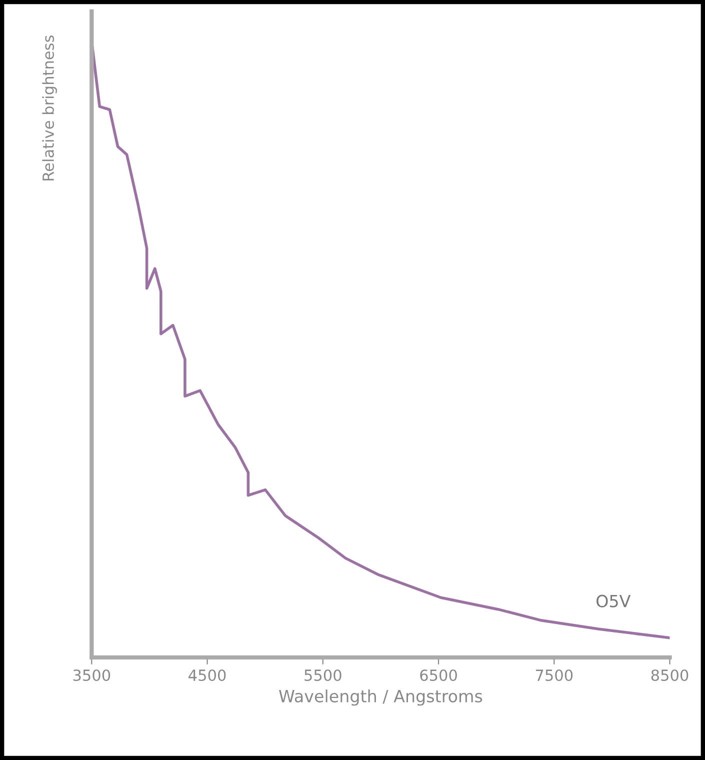 This screenshot has width=705, height=760. I want to click on x-tick-label: 5500, so click(323, 675).